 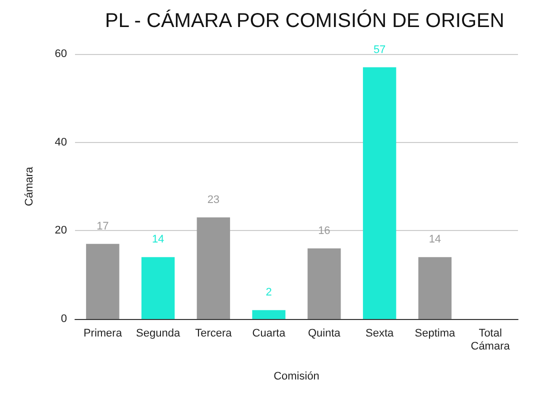 What do you see at coordinates (269, 334) in the screenshot?
I see `x-tick-label: Cuarta` at bounding box center [269, 334].